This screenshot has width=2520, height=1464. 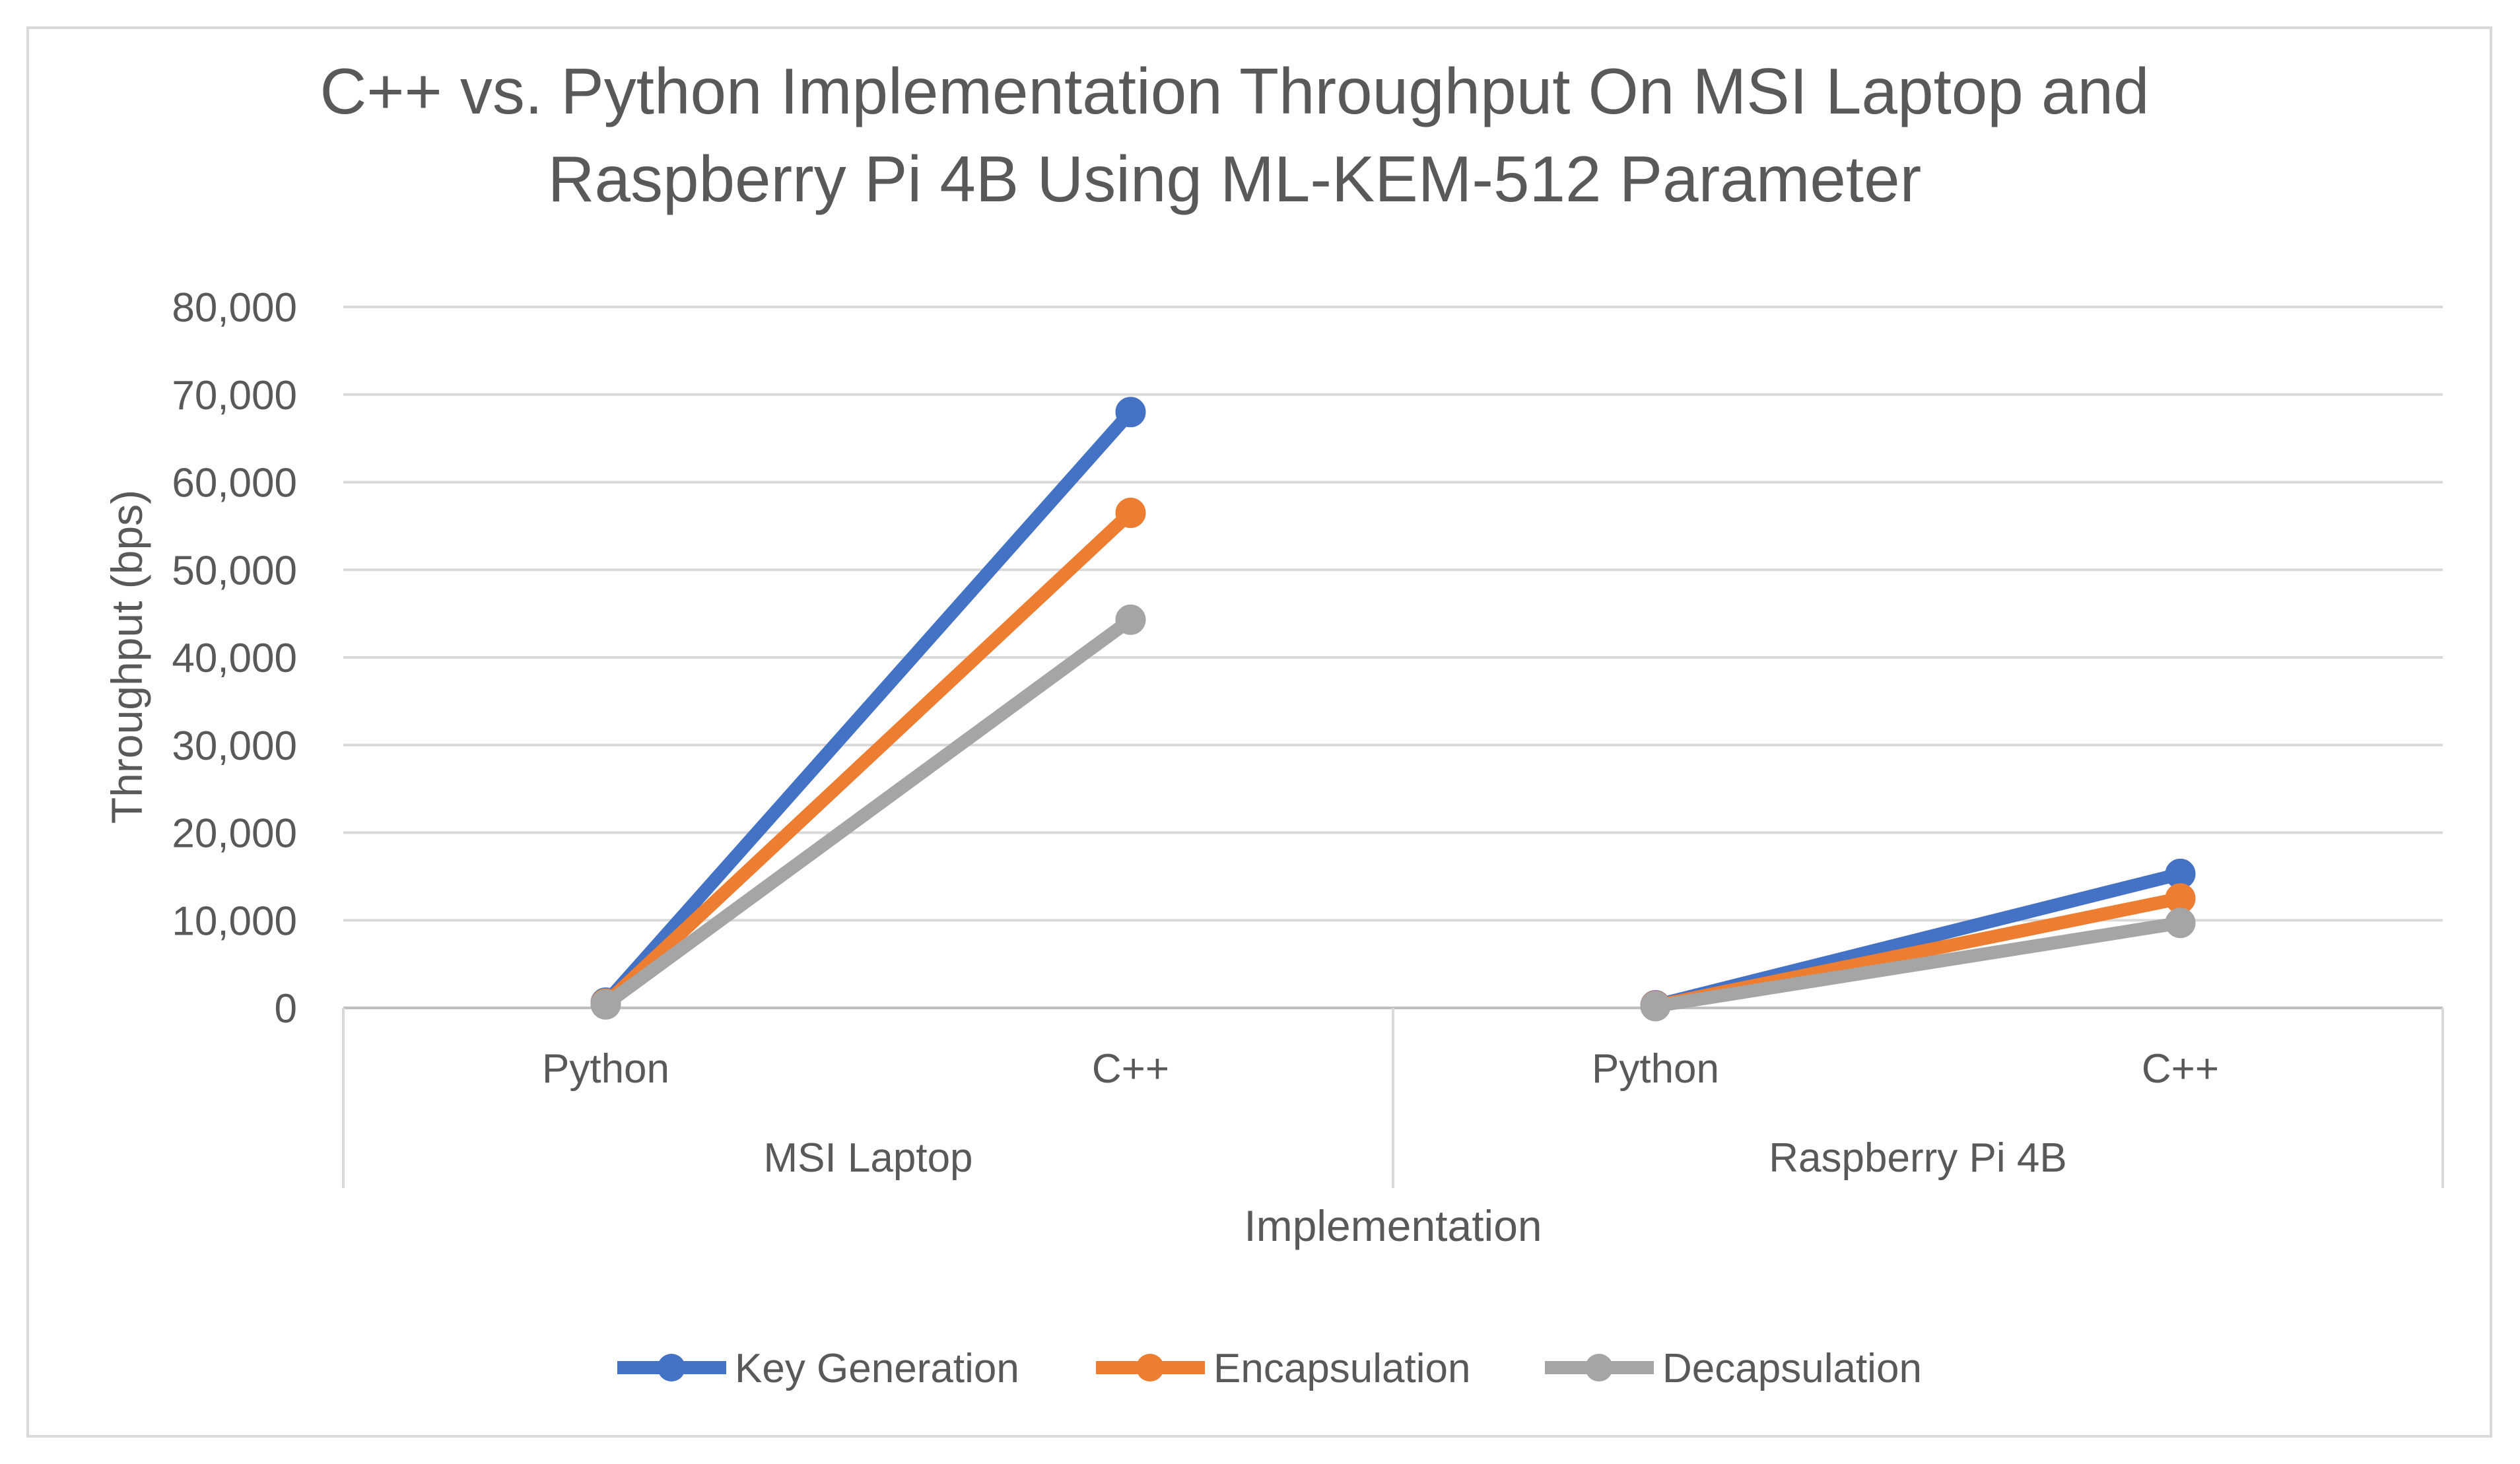 What do you see at coordinates (234, 834) in the screenshot?
I see `y-tick-label: 20,000` at bounding box center [234, 834].